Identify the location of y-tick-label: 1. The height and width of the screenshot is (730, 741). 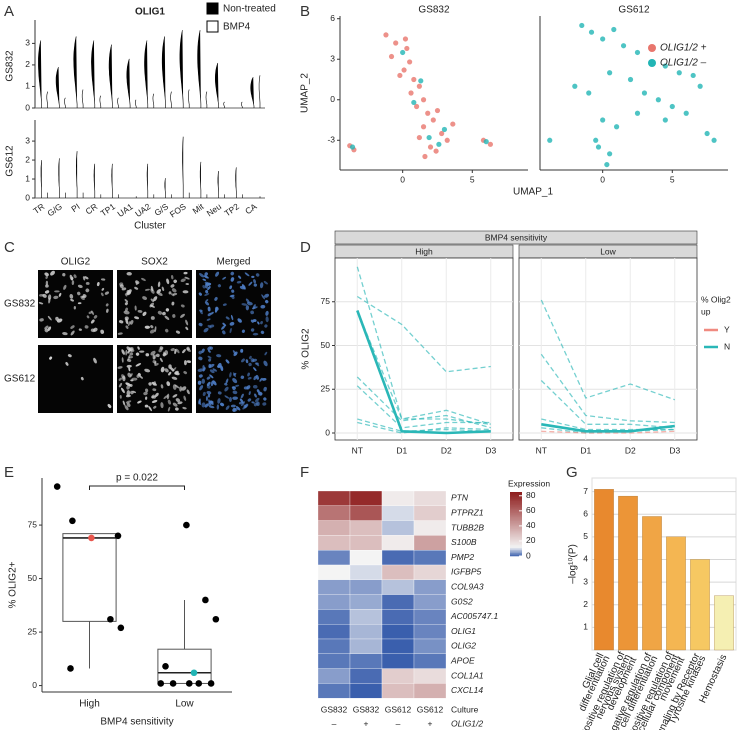
(27, 178).